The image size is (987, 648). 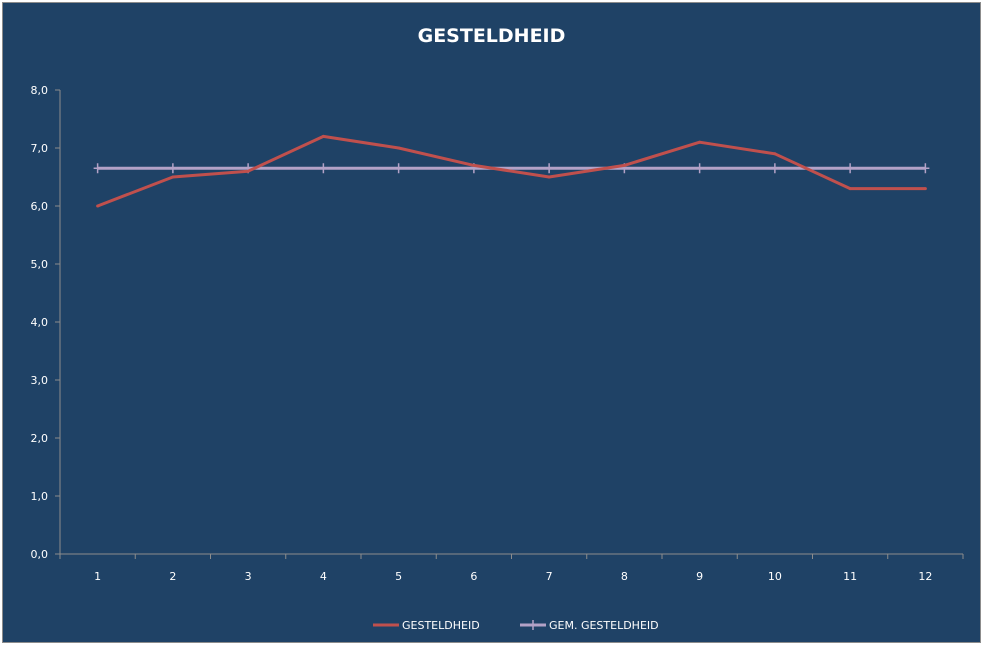 I want to click on y-tick-label: 1,0, so click(x=40, y=496).